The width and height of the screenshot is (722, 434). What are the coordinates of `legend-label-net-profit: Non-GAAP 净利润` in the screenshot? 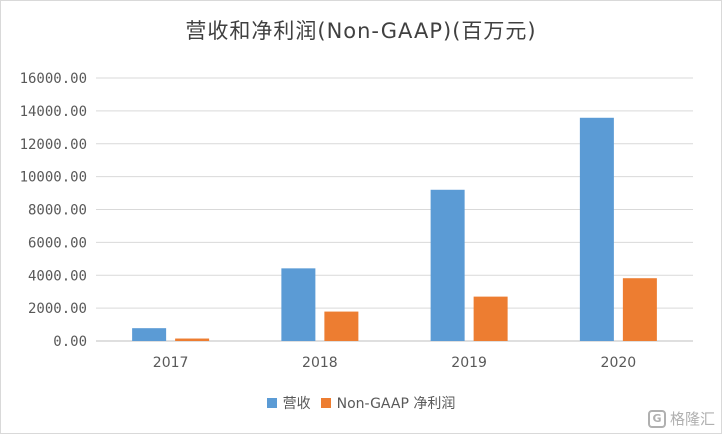 It's located at (396, 404).